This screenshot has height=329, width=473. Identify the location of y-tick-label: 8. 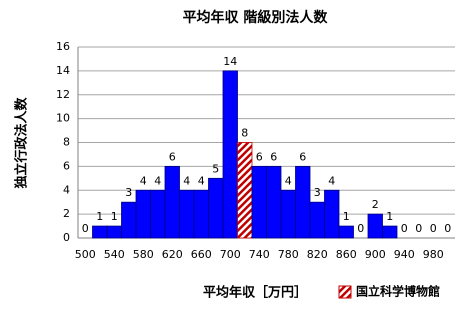
(66, 142).